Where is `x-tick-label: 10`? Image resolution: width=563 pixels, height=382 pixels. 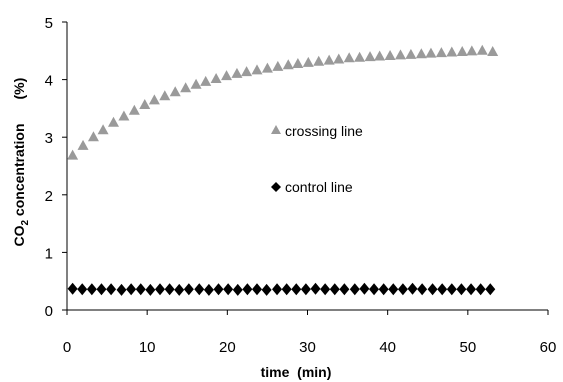
x-tick-label: 10 is located at coordinates (147, 347).